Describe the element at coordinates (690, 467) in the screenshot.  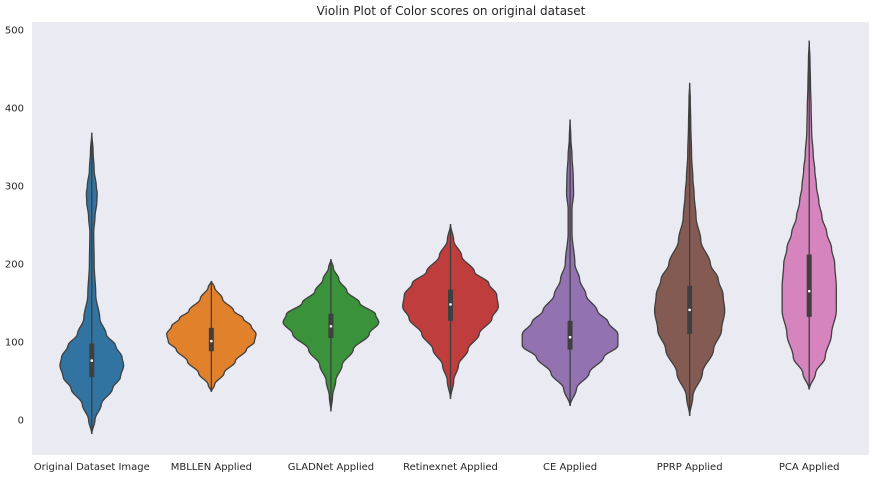
I see `x-tick-label: PPRP Applied` at that location.